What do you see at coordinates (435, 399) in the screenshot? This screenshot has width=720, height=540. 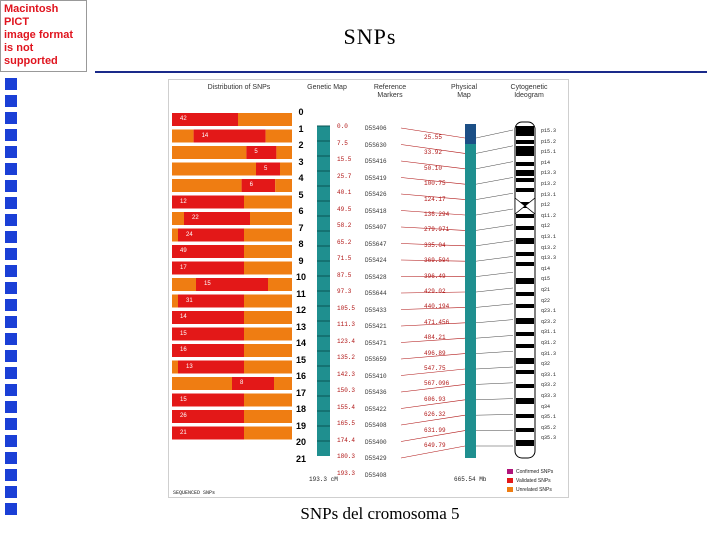 I see `physical-position: 606.93` at bounding box center [435, 399].